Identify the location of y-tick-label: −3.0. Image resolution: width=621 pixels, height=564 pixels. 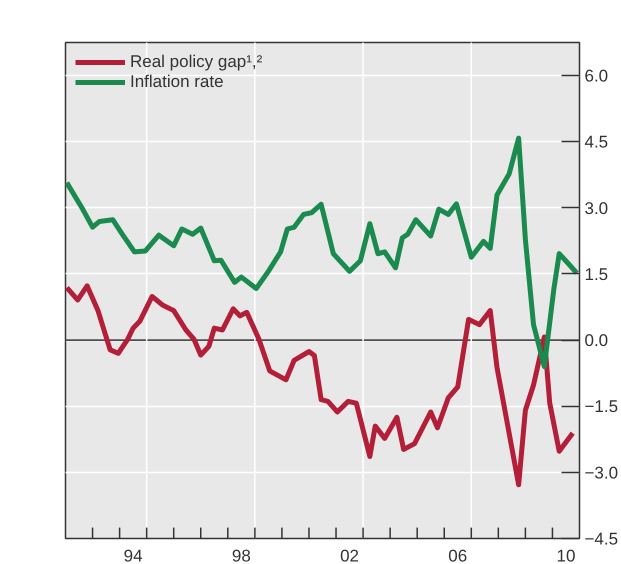
(601, 472).